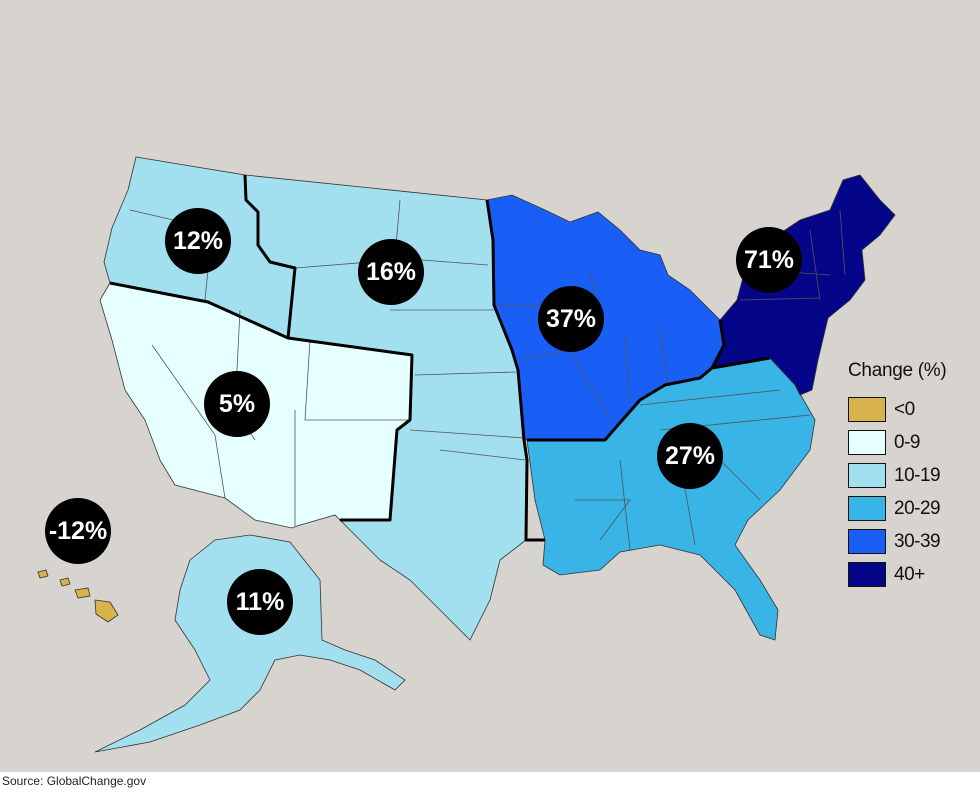  I want to click on hawaii-island-kauai, so click(43, 574).